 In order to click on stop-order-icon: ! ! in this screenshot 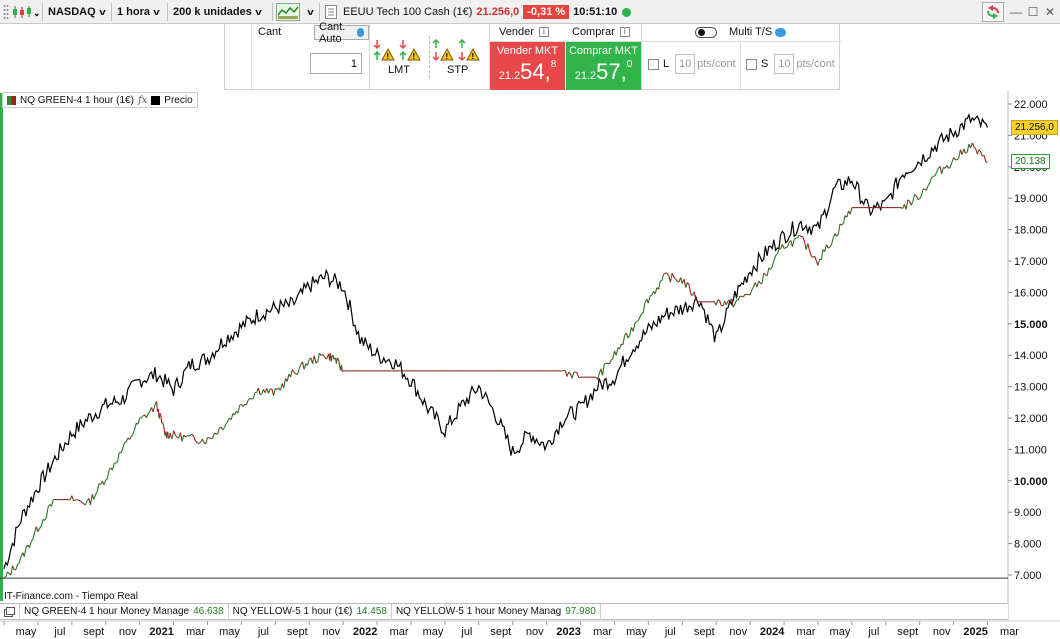, I will do `click(459, 50)`.